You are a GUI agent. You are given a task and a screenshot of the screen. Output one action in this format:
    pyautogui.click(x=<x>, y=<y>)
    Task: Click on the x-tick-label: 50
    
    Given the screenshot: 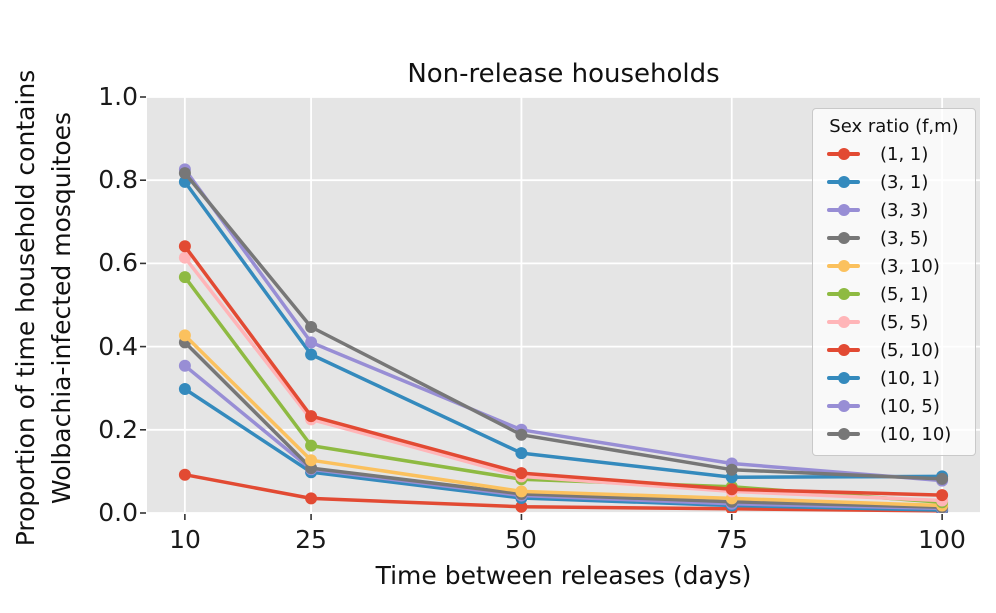 What is the action you would take?
    pyautogui.click(x=521, y=539)
    